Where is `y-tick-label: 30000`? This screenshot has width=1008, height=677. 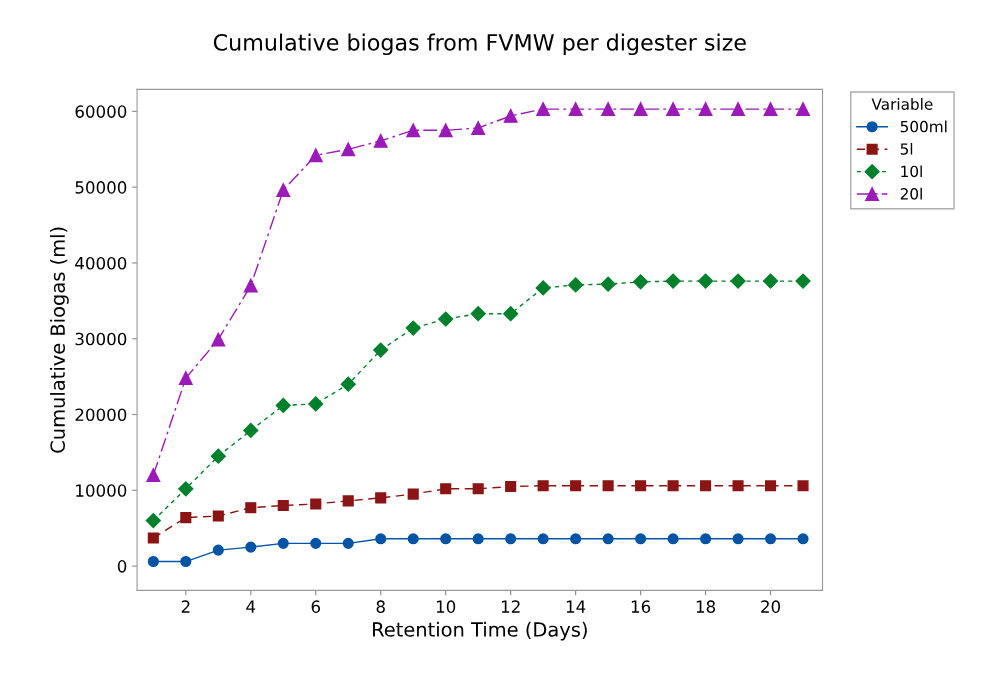
y-tick-label: 30000 is located at coordinates (101, 339).